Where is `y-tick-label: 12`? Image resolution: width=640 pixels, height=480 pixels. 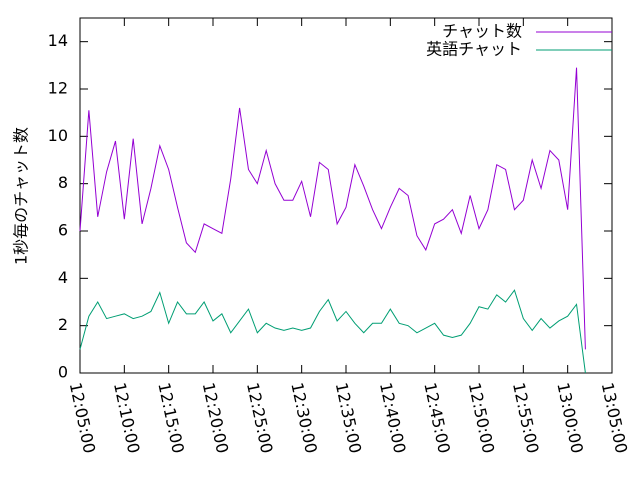 y-tick-label: 12 is located at coordinates (58, 88).